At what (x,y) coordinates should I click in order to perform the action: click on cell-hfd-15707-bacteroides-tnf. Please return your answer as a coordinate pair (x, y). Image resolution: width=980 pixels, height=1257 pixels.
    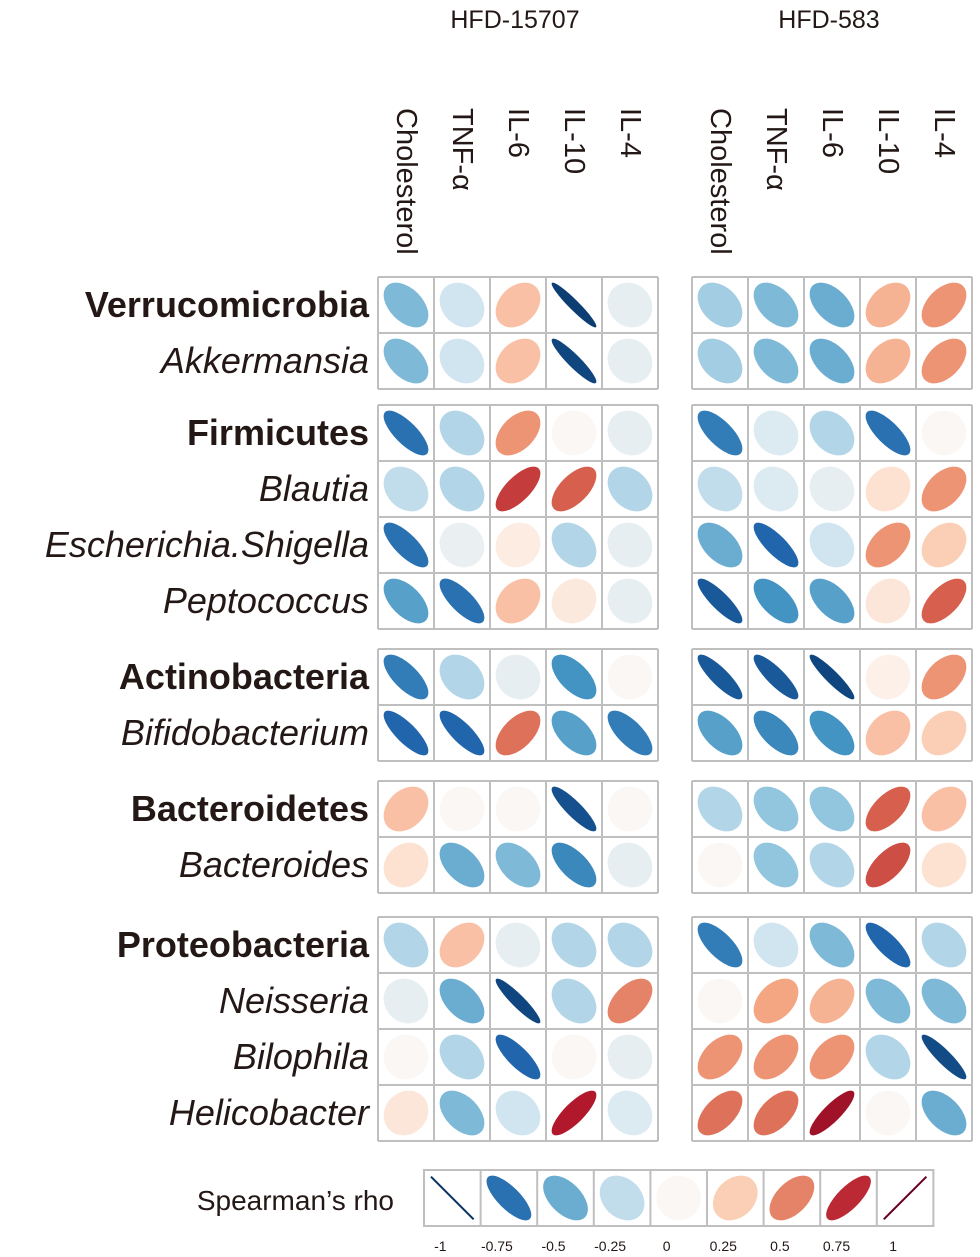
    Looking at the image, I should click on (462, 865).